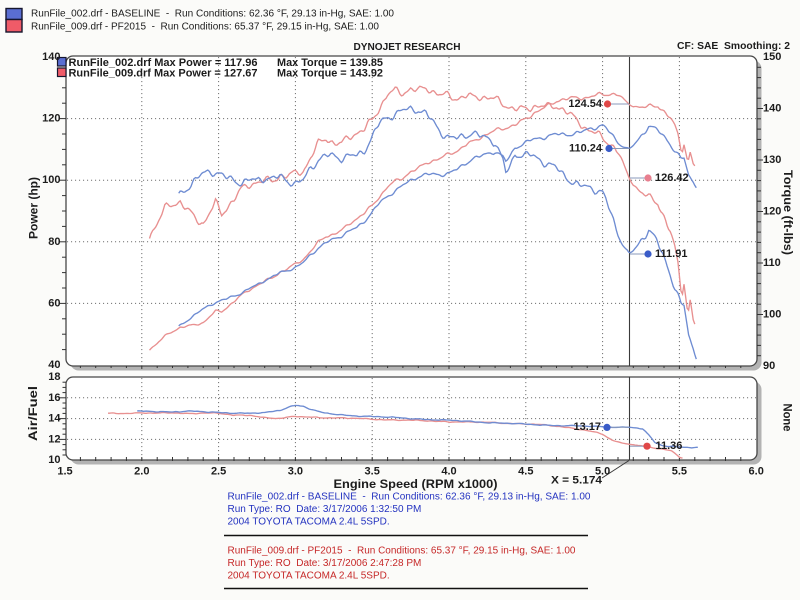 The image size is (800, 600). Describe the element at coordinates (602, 472) in the screenshot. I see `svg-text: 5.0` at that location.